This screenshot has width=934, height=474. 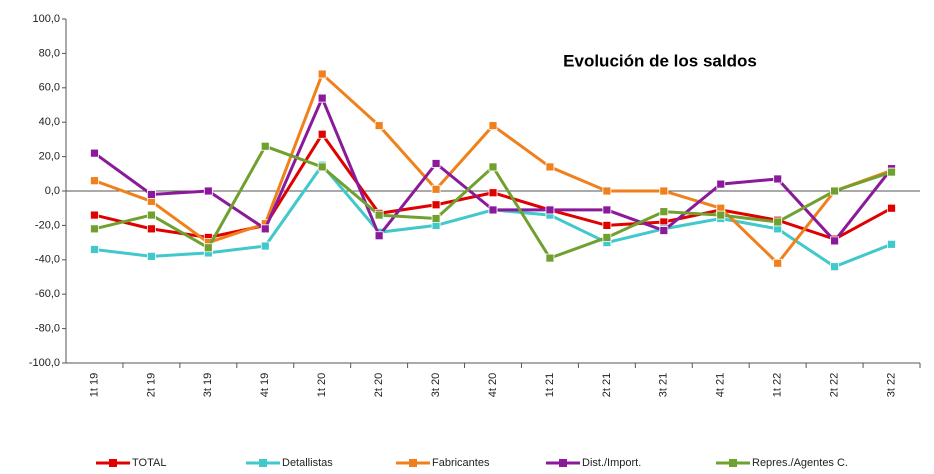 I want to click on x-tick-label: 3t 20, so click(x=436, y=385).